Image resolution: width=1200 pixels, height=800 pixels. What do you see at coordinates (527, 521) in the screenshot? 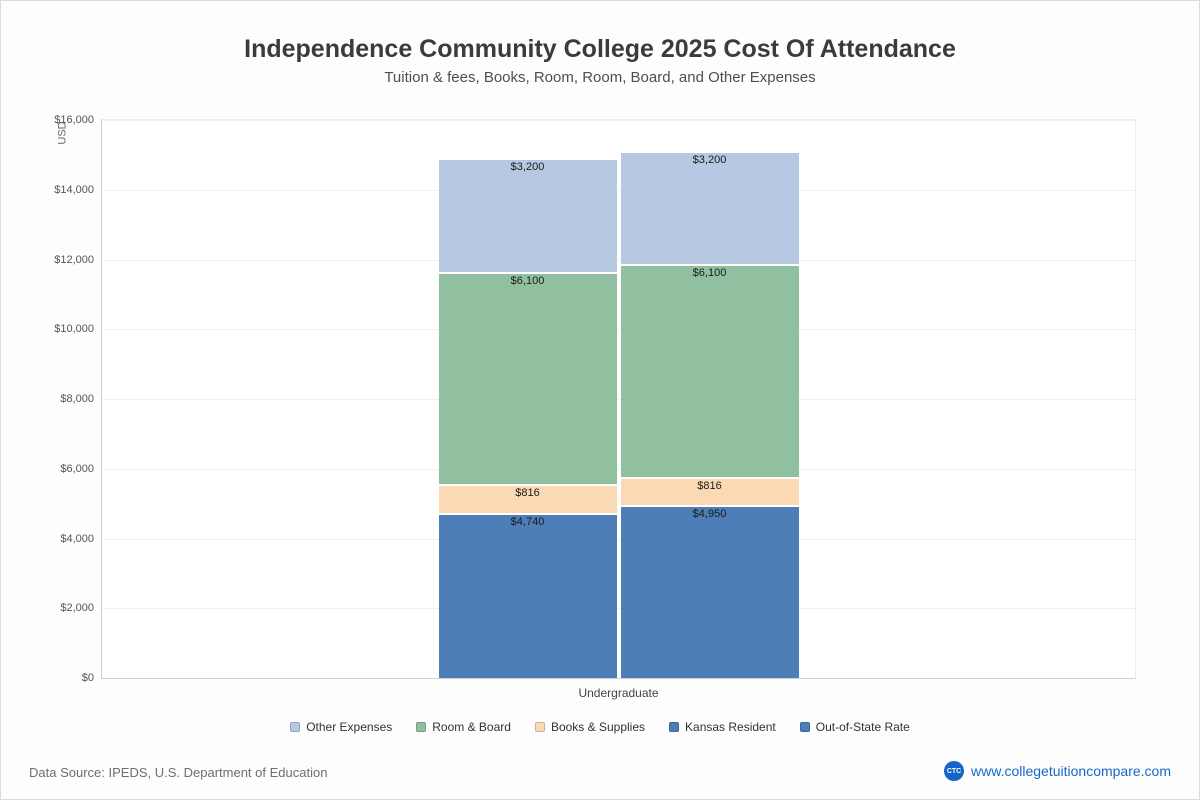
I see `segment-value-label: $4,740` at bounding box center [527, 521].